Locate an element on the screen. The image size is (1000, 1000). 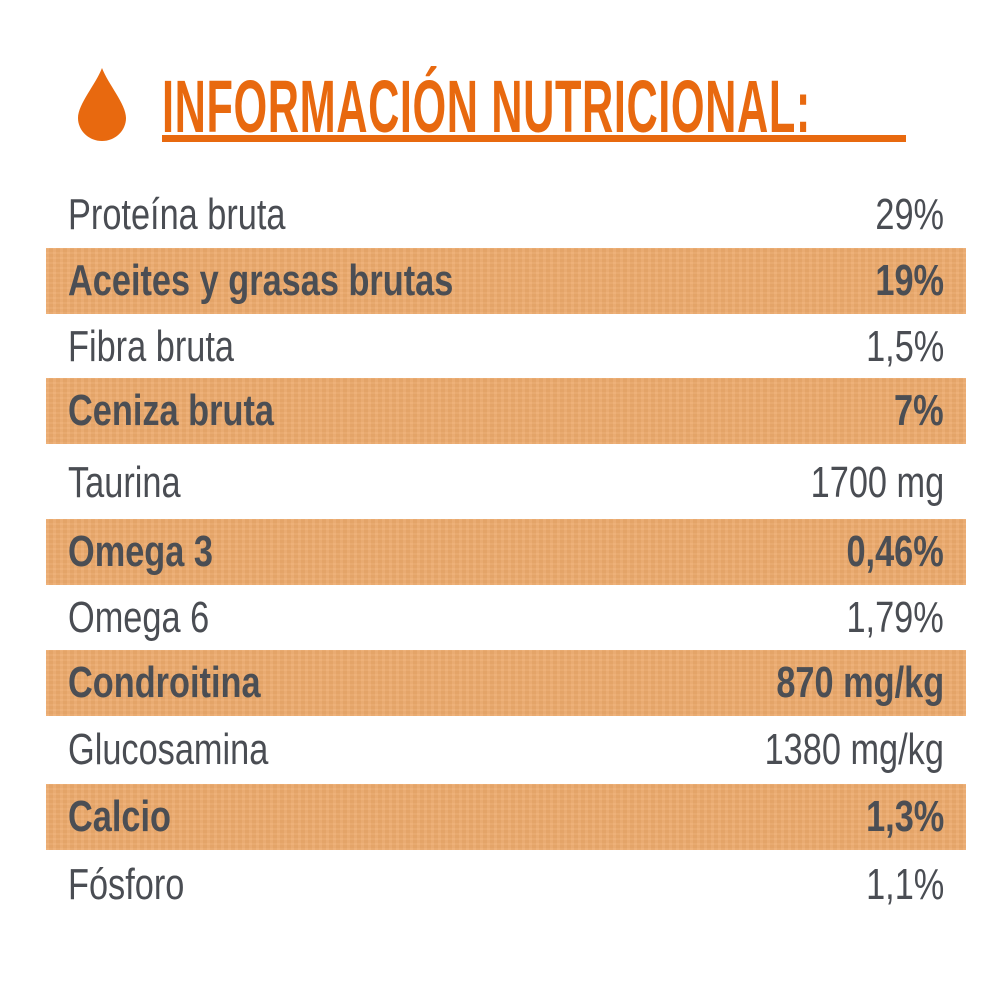
nutrient-value: 0,46% is located at coordinates (895, 551).